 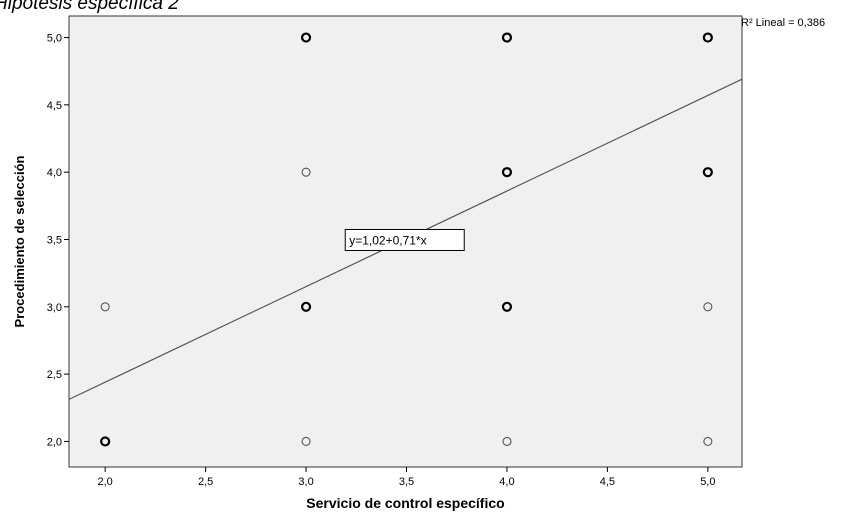 I want to click on equation-box: y=1,02+0,71*x, so click(x=404, y=239).